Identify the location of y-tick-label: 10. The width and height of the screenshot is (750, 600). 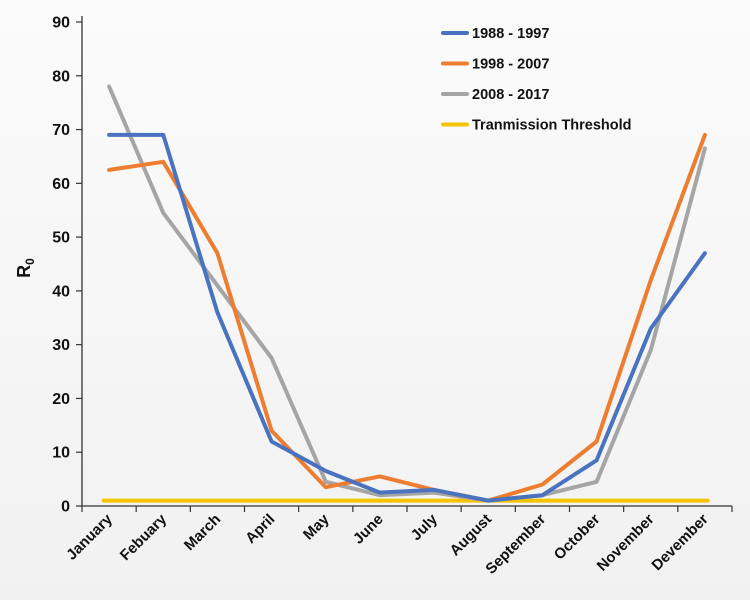
(61, 453).